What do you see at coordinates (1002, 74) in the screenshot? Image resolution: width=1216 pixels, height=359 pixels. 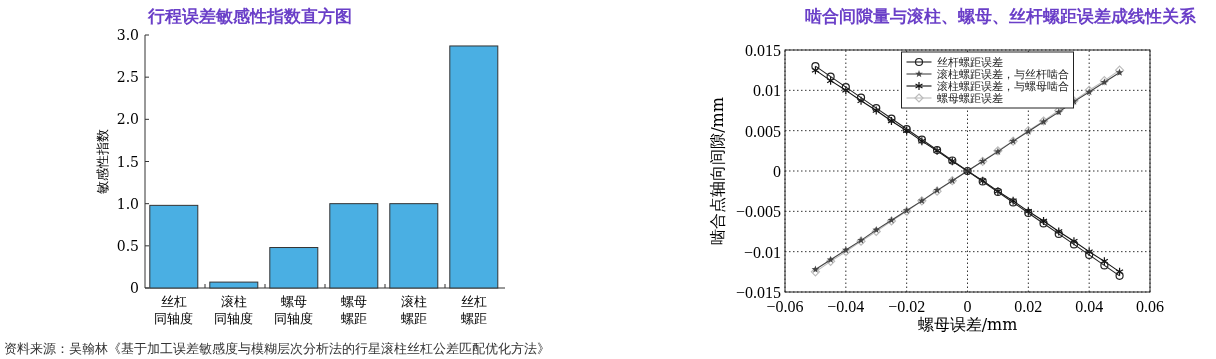 I see `legend-label: 滚柱螺距误差，与丝杆啮合` at bounding box center [1002, 74].